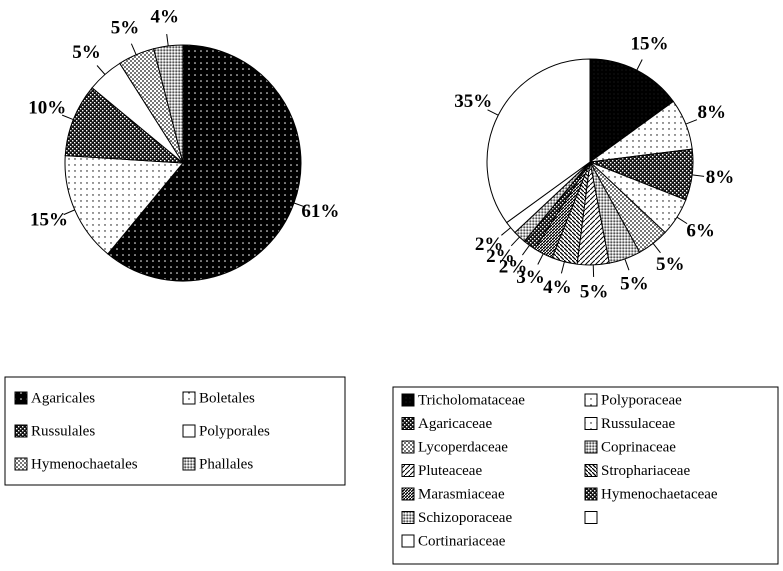 The width and height of the screenshot is (783, 571). I want to click on legend-label: Polyporales, so click(234, 431).